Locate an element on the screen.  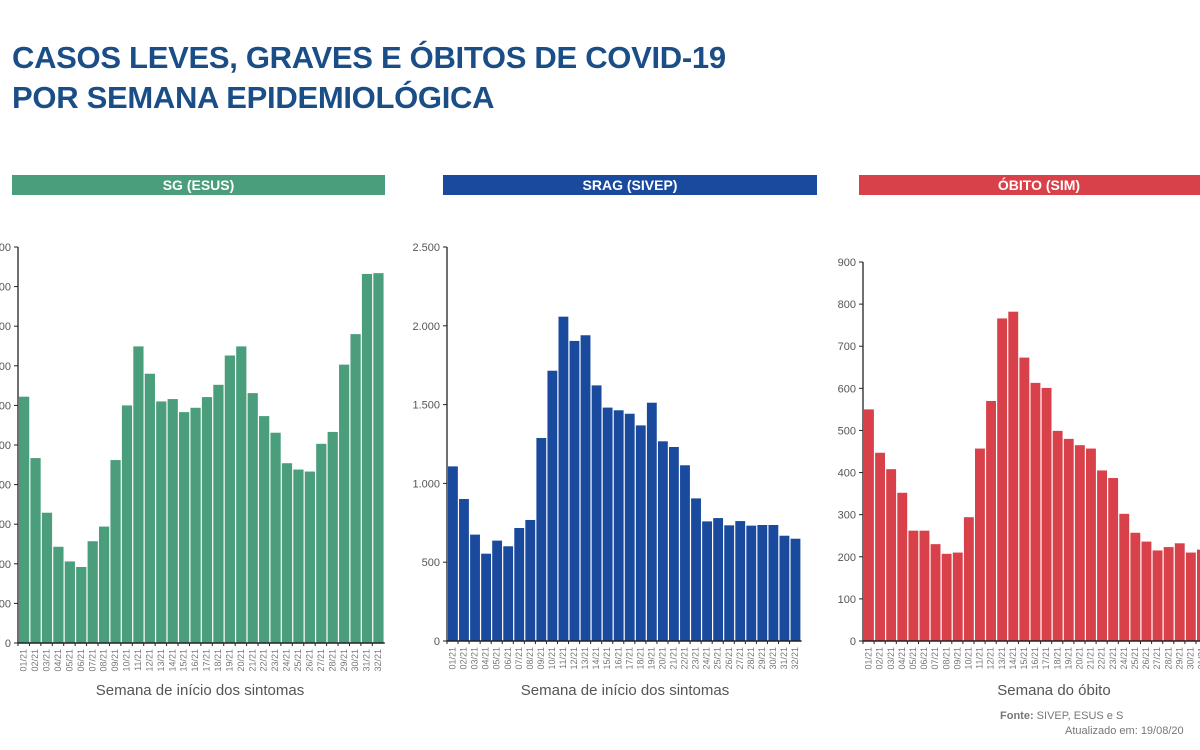
y-tick-label: 500 is located at coordinates (431, 563).